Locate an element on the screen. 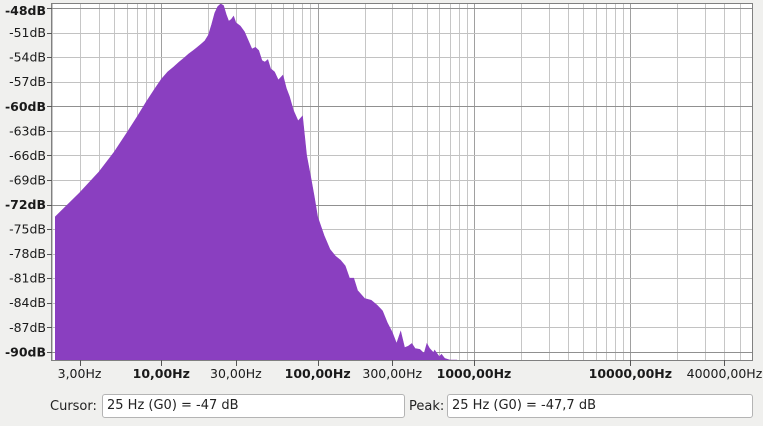 The image size is (763, 426). x-tick-label: 1000,00Hz is located at coordinates (474, 373).